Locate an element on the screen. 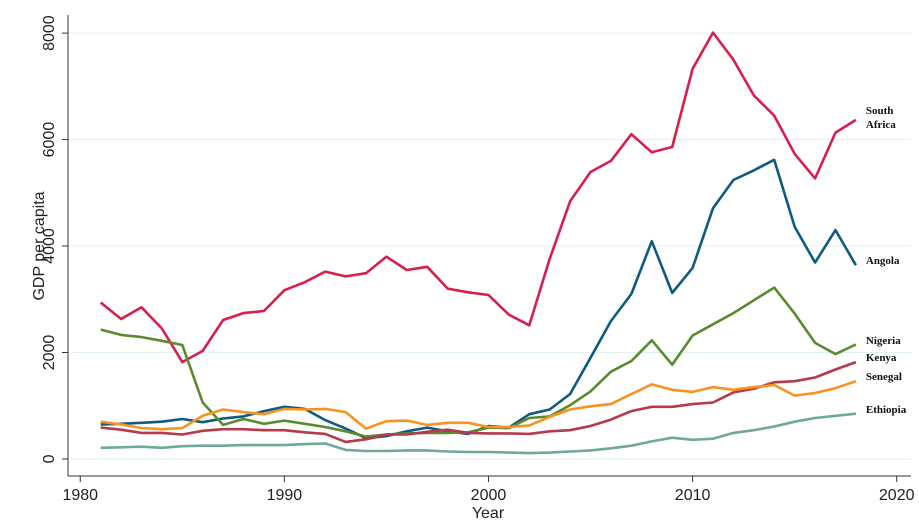 This screenshot has width=919, height=526. y-tick-label: 8000 is located at coordinates (49, 33).